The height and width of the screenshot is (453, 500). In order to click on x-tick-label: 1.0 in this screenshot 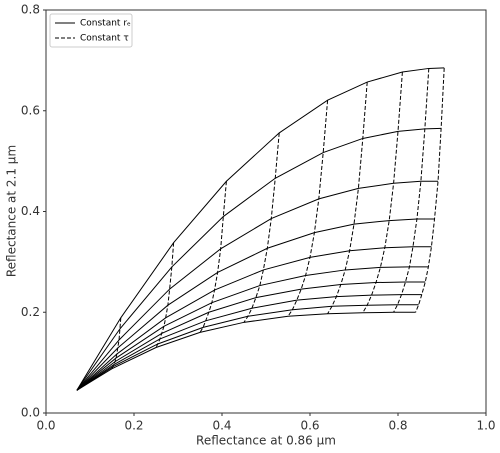, I will do `click(485, 426)`.